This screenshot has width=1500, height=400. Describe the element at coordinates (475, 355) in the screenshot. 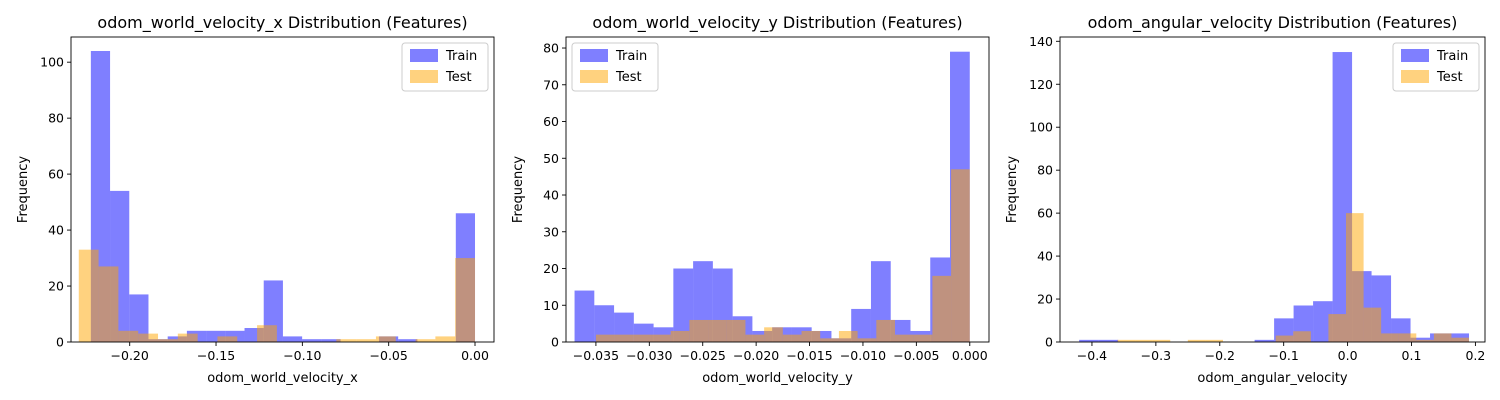

I see `x-tick-label: 0.00` at that location.